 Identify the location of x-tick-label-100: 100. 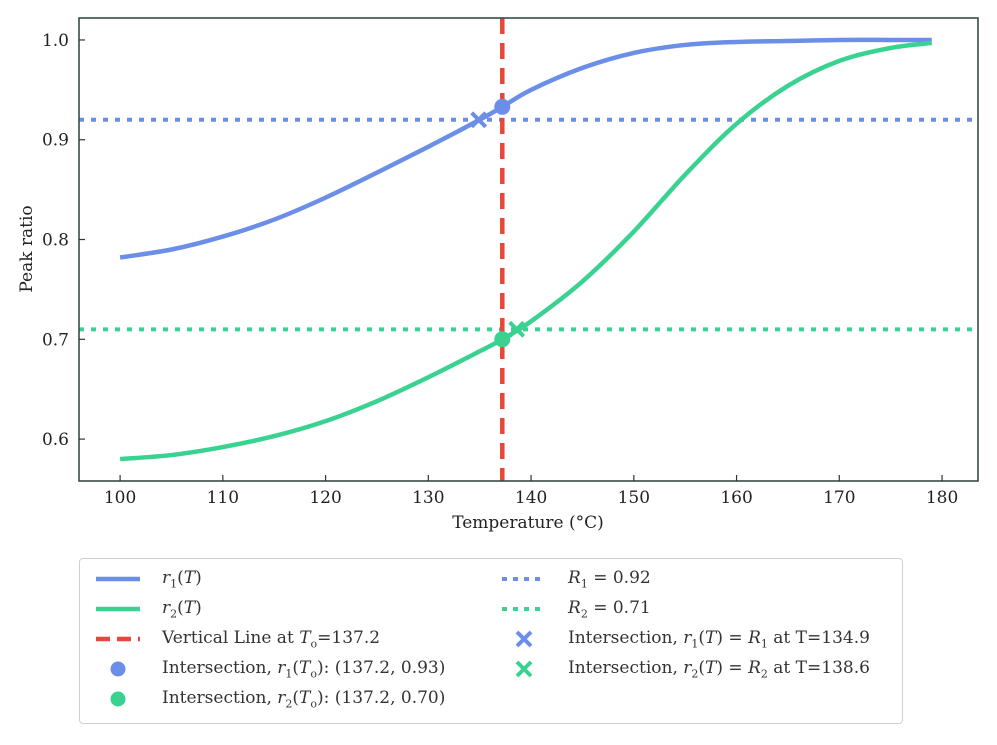
(120, 498).